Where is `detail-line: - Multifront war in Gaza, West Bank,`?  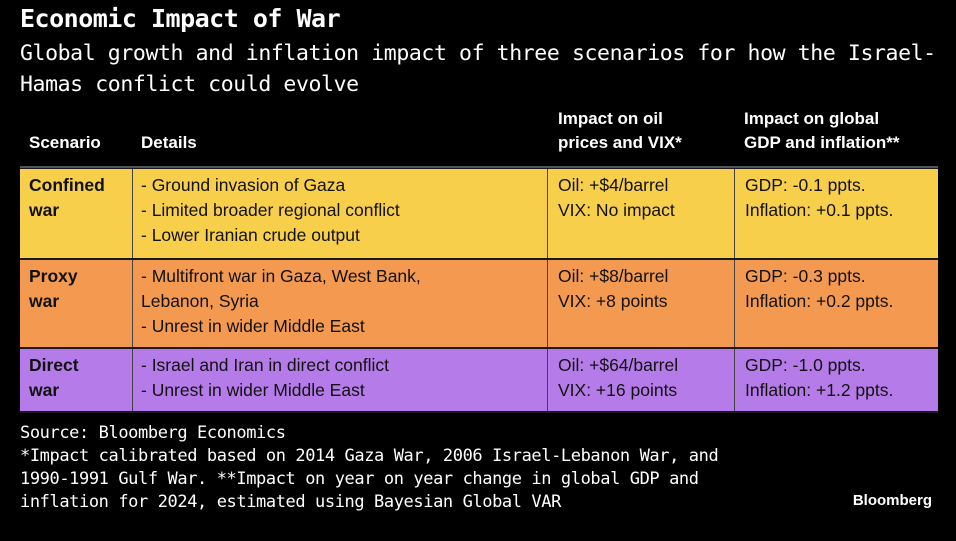
detail-line: - Multifront war in Gaza, West Bank, is located at coordinates (281, 276).